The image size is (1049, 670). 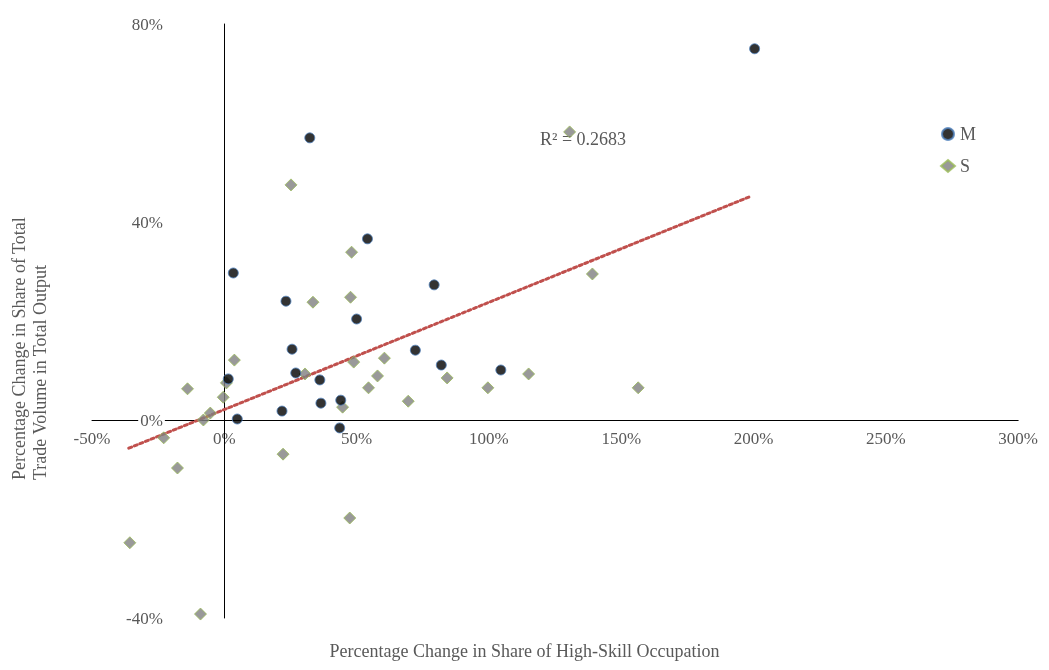 I want to click on x-tick-label: 250%, so click(x=886, y=438).